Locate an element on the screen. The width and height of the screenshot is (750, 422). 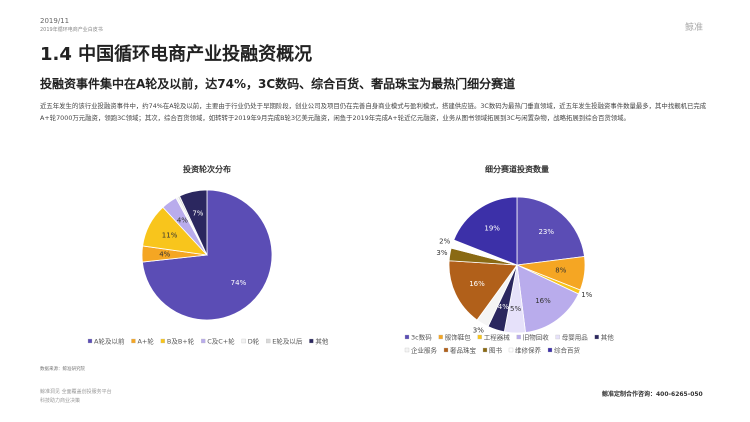
logo: 鲸准 is located at coordinates (694, 28).